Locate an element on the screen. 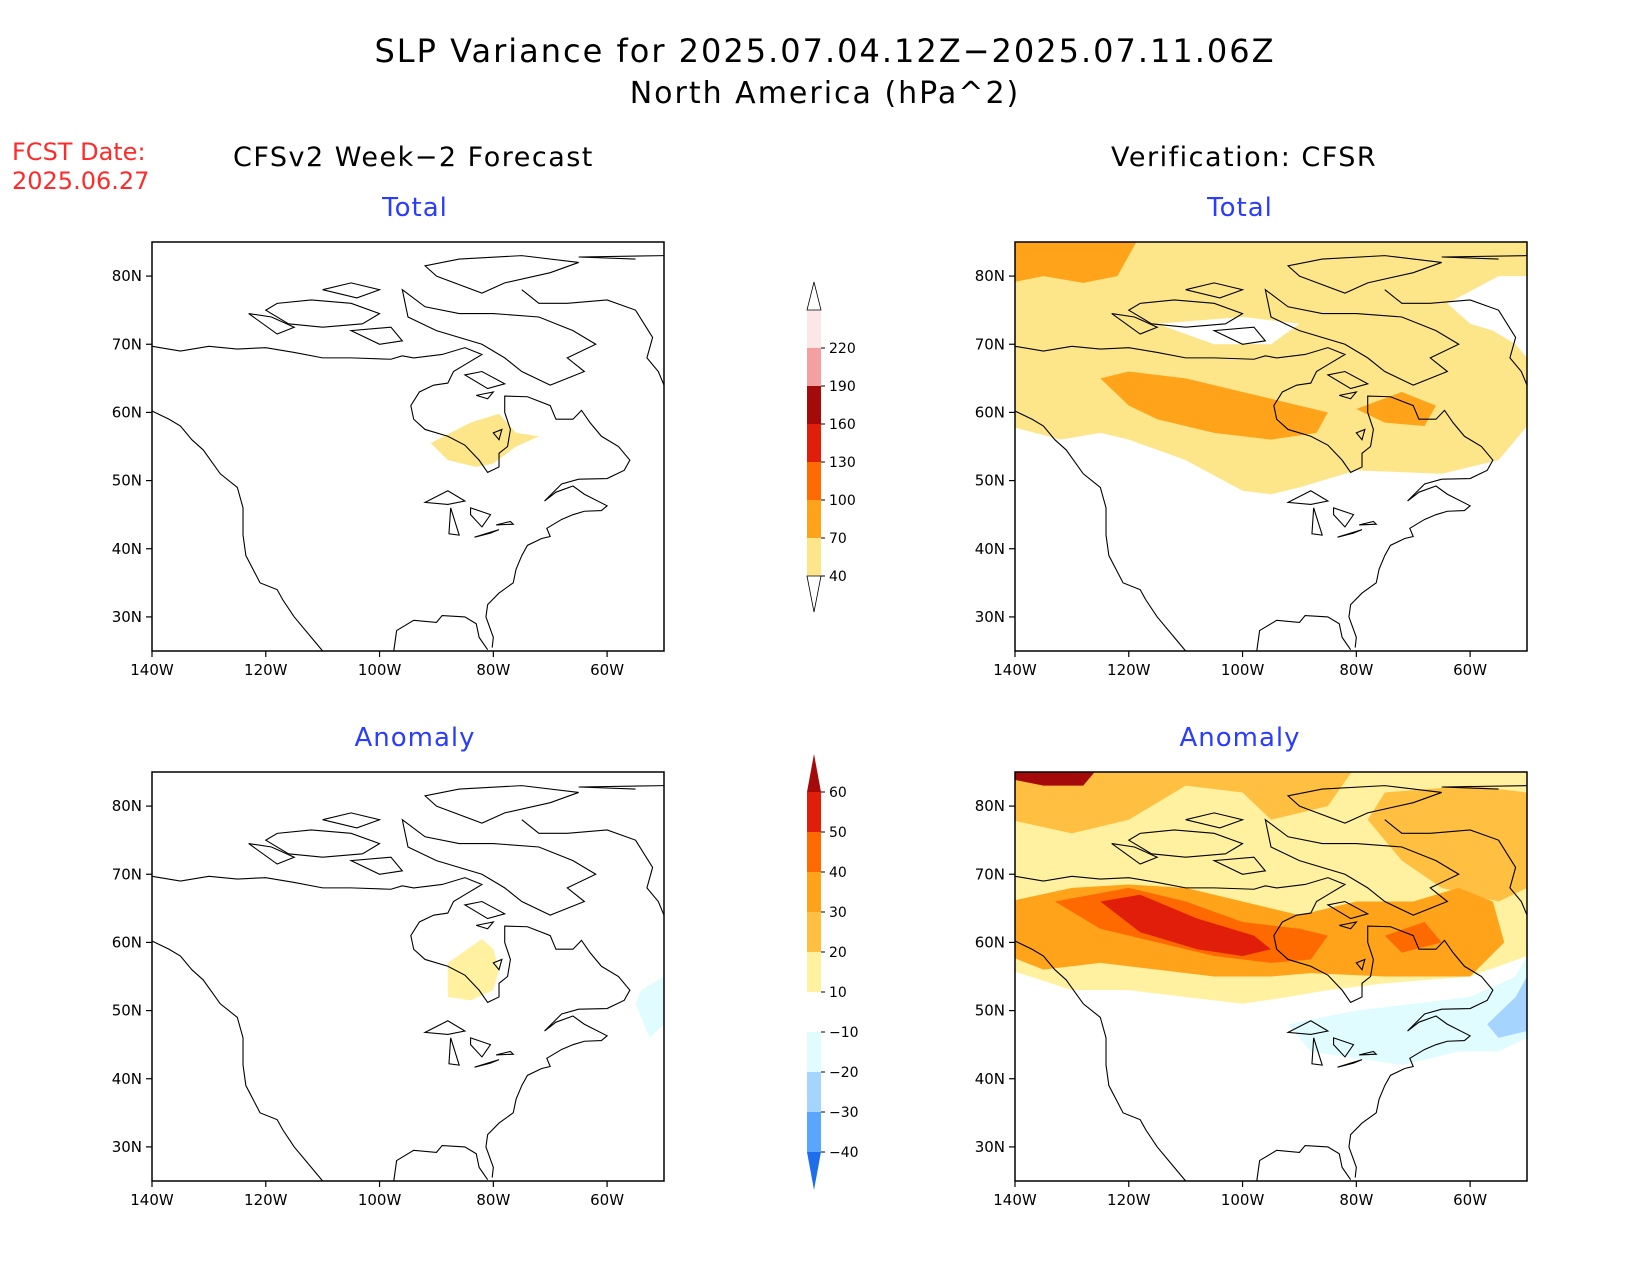  verification-anomaly-map: 140W 120W 100W 80W 60W 80N 70N 60N 50N 40N 30N is located at coordinates (1253, 992).